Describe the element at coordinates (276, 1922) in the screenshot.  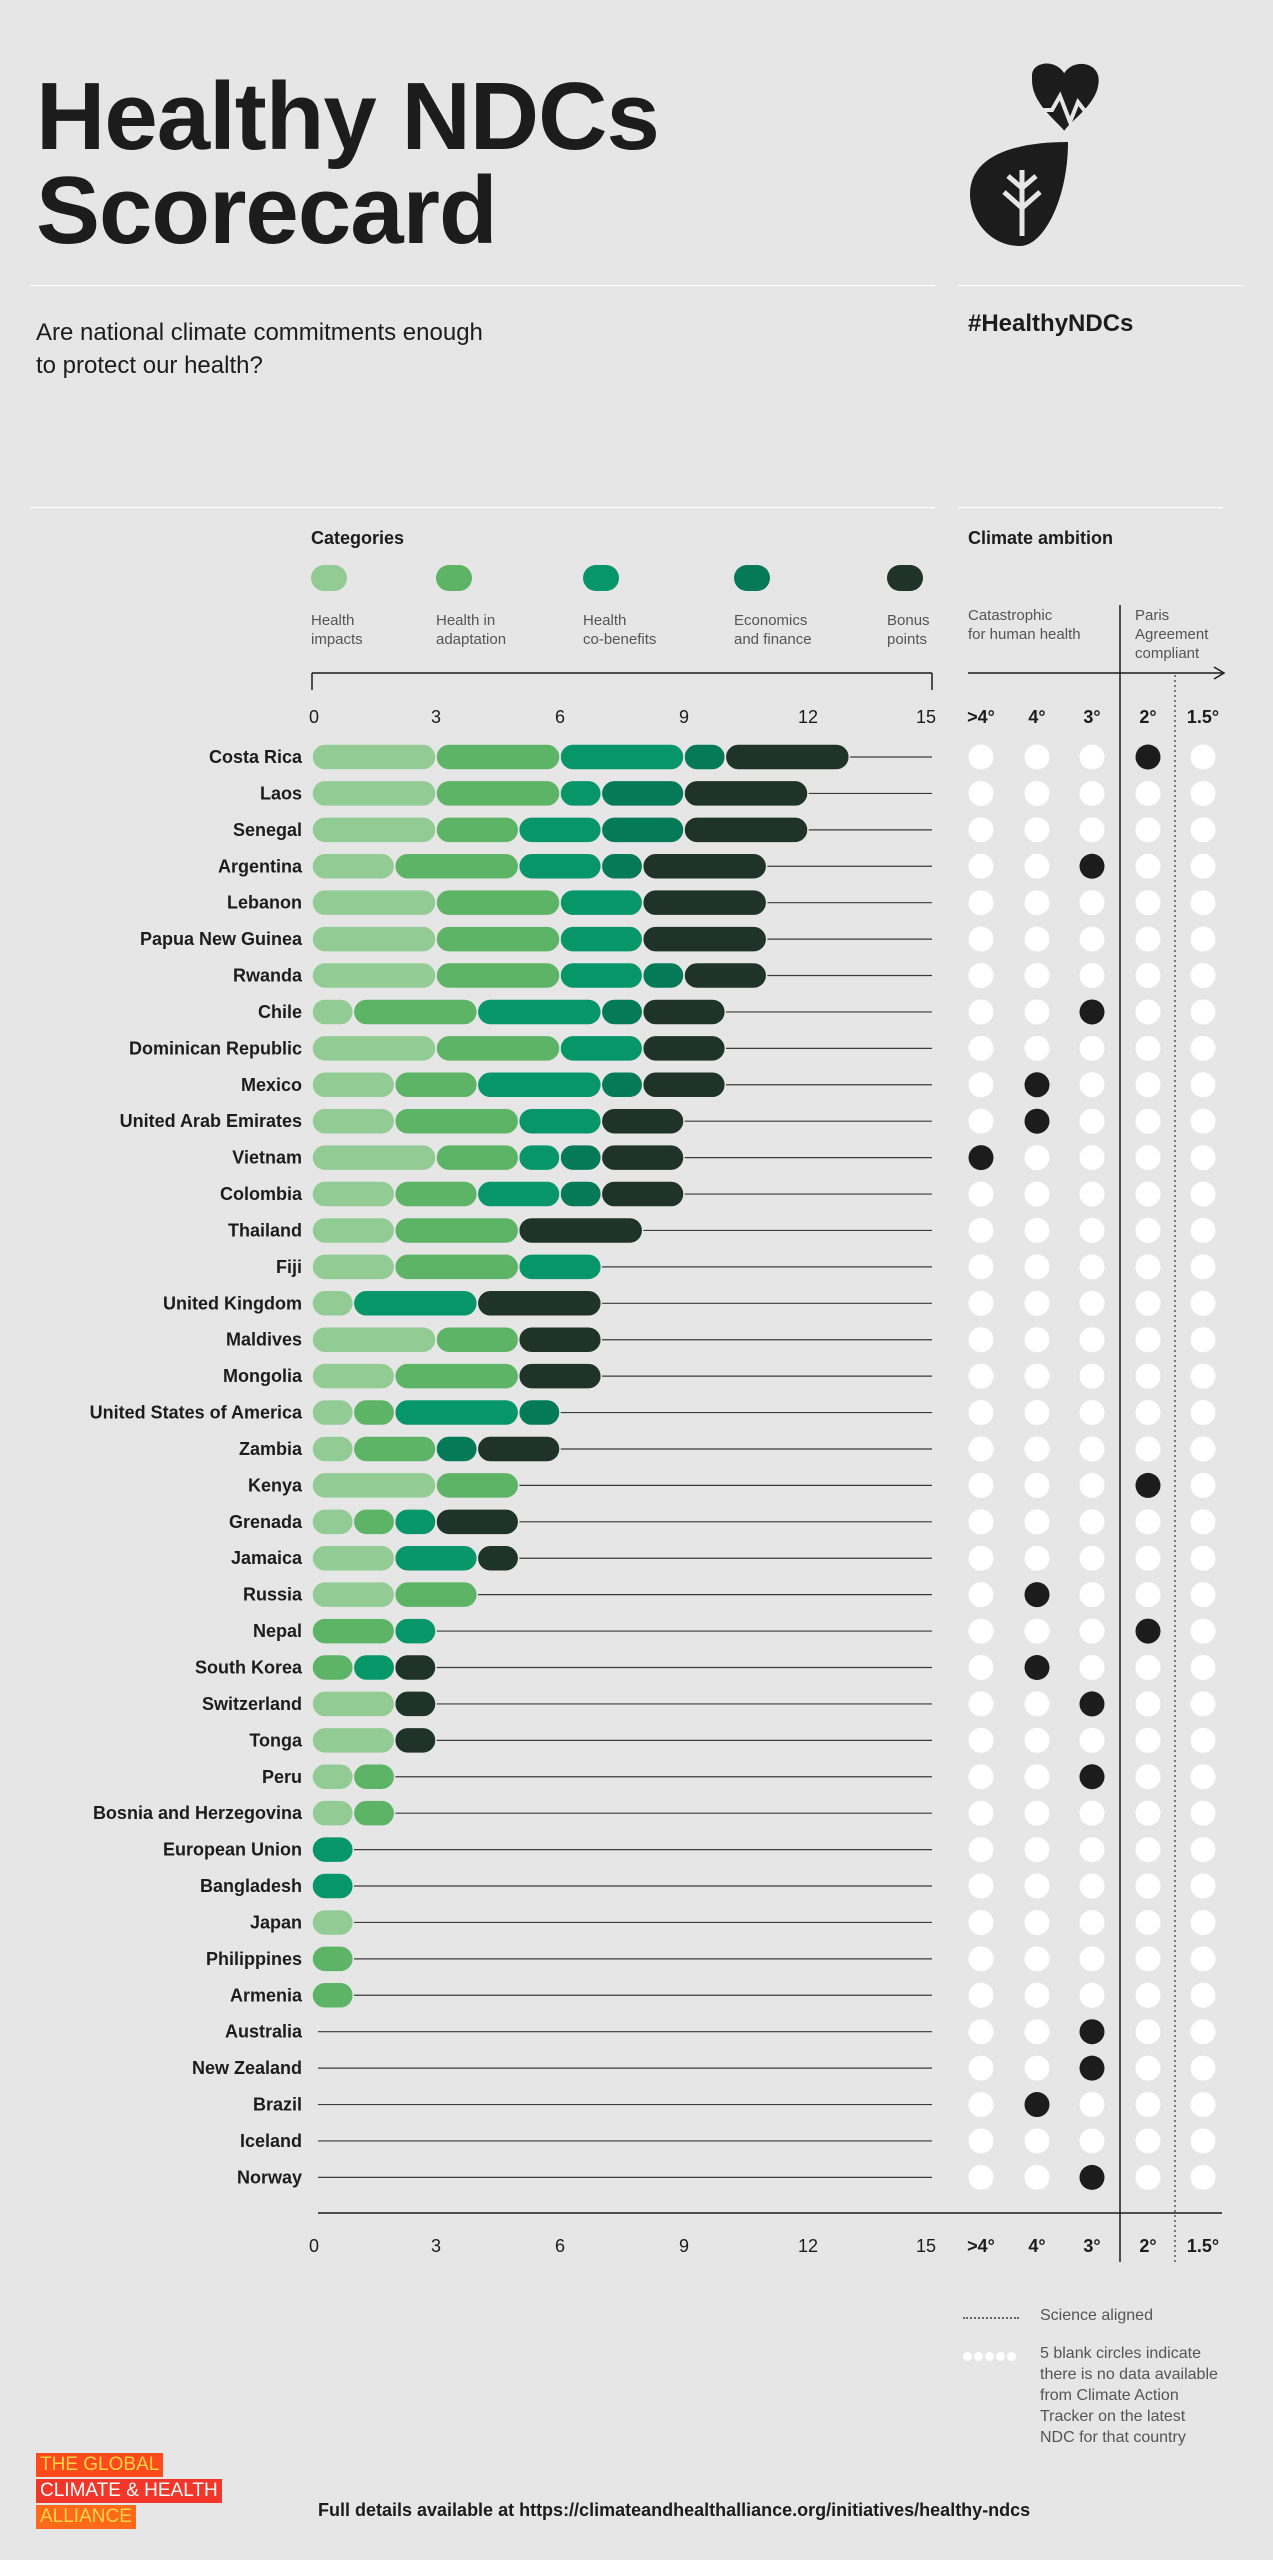
I see `country-label: Japan` at that location.